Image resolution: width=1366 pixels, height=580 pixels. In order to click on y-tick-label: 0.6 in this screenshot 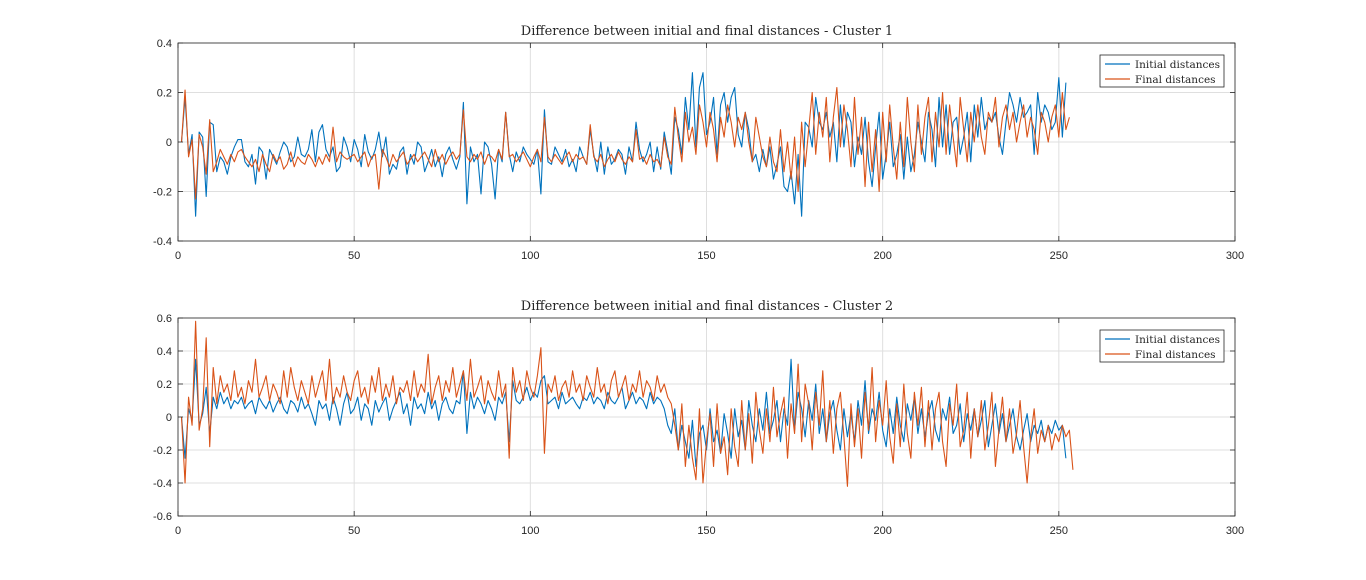, I will do `click(164, 319)`.